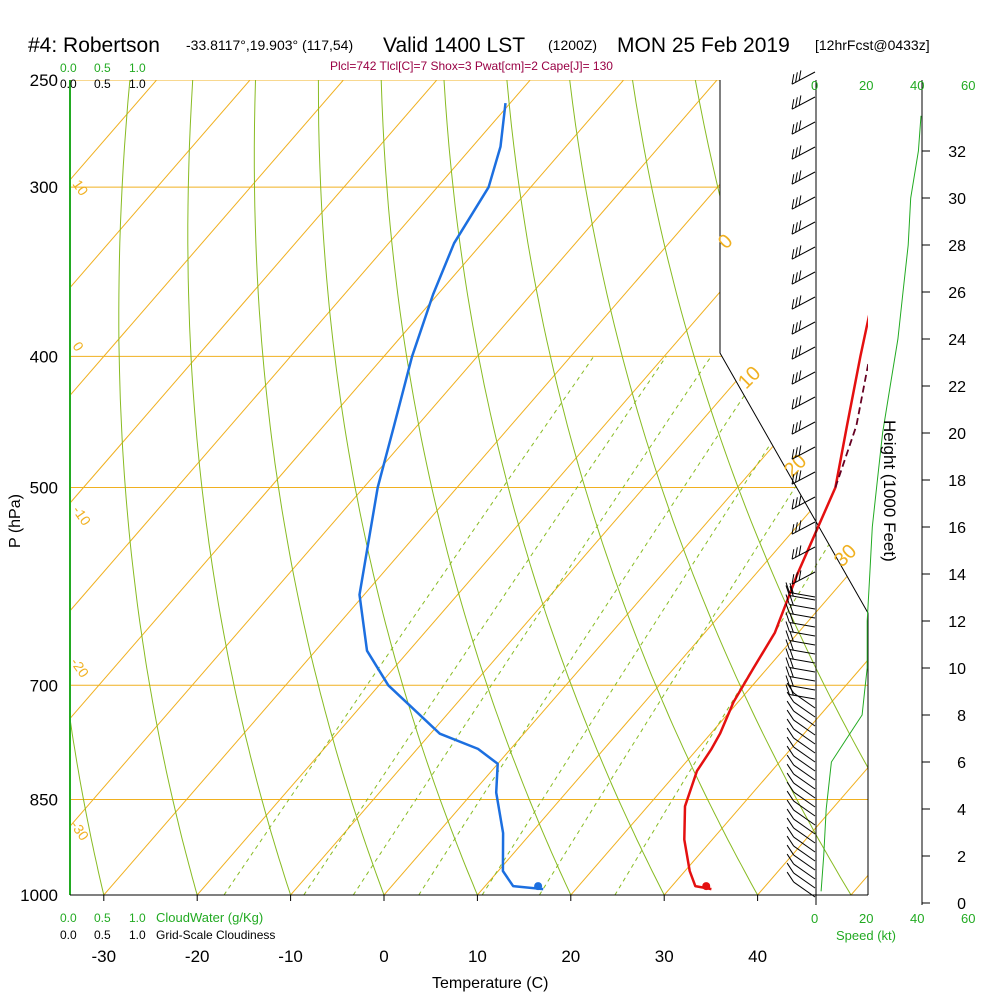 This screenshot has width=1000, height=1000. What do you see at coordinates (477, 956) in the screenshot?
I see `temperature-tick-label: 10` at bounding box center [477, 956].